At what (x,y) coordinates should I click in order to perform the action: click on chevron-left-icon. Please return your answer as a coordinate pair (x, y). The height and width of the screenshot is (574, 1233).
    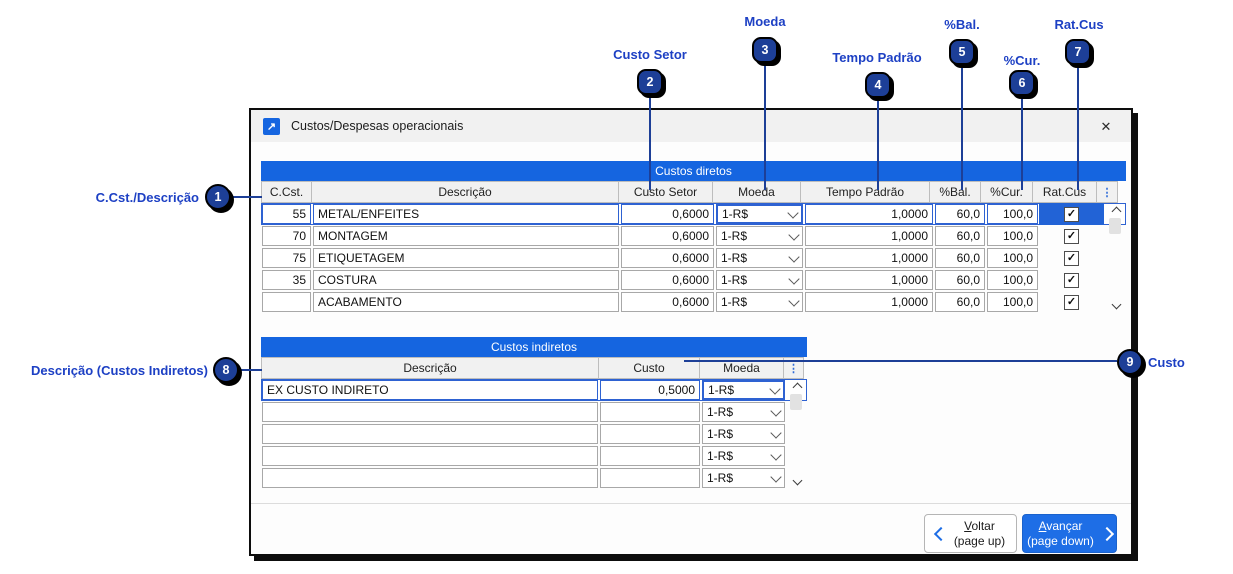
    Looking at the image, I should click on (940, 533).